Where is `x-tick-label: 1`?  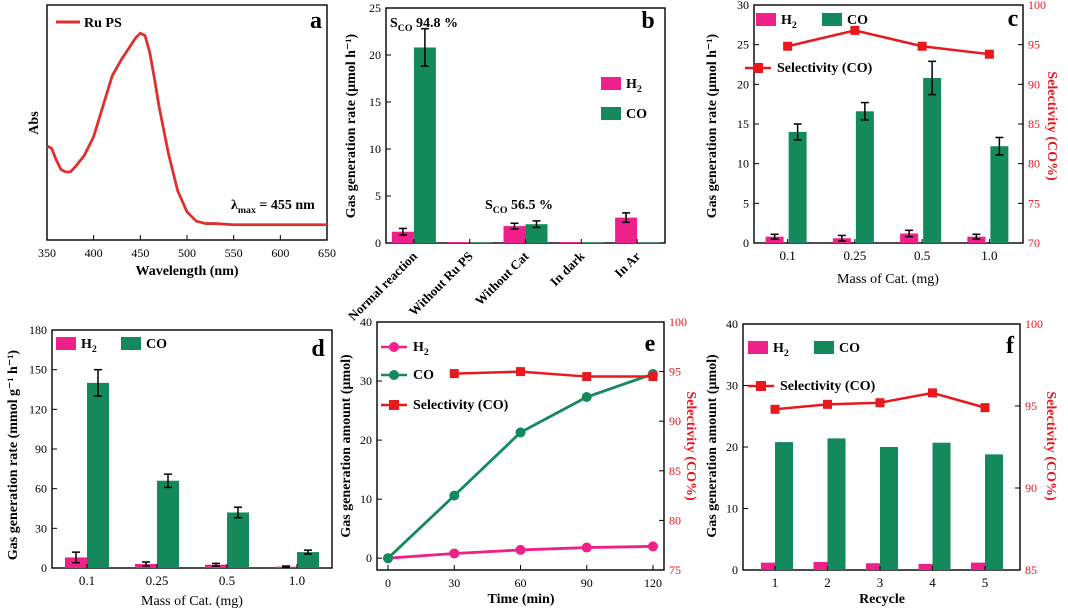
x-tick-label: 1 is located at coordinates (775, 582).